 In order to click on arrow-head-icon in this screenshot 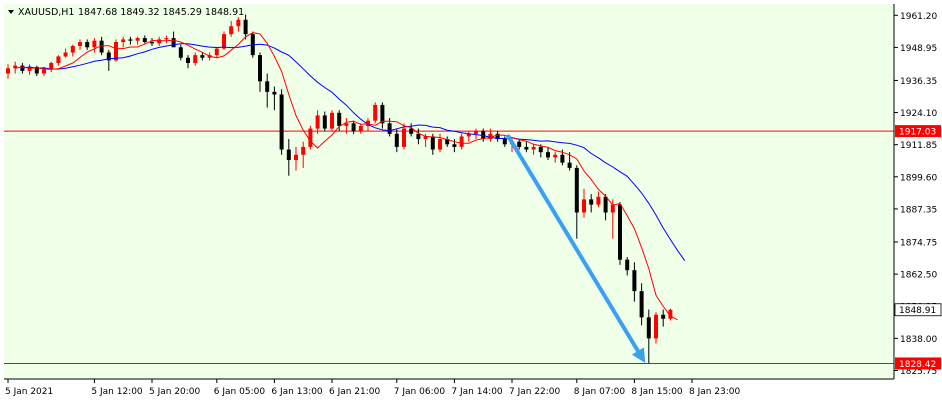, I will do `click(638, 355)`.